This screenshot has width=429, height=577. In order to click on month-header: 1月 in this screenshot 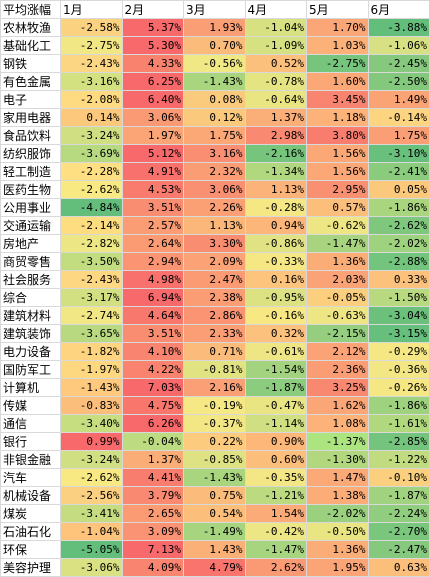, I will do `click(92, 10)`.